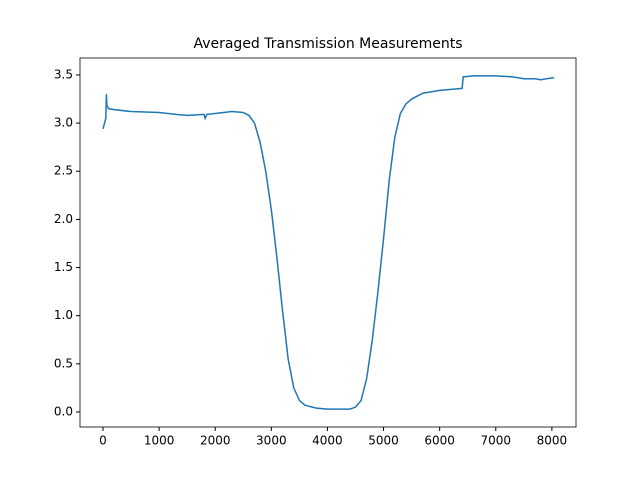 The image size is (640, 480). Describe the element at coordinates (63, 411) in the screenshot. I see `y-tick-label: 0.0` at that location.